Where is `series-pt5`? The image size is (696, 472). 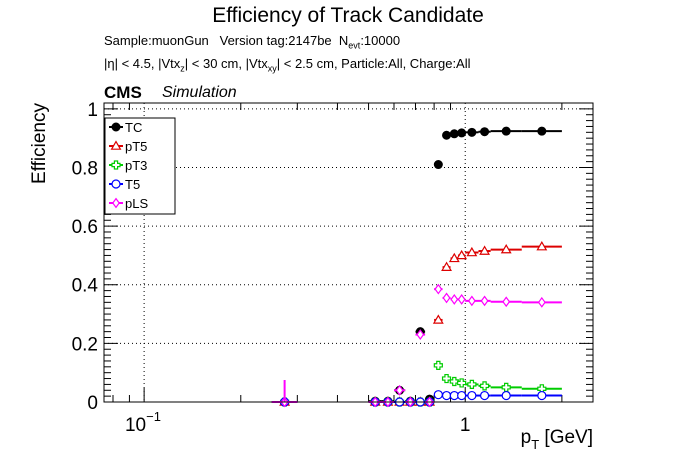 series-pt5 is located at coordinates (416, 323).